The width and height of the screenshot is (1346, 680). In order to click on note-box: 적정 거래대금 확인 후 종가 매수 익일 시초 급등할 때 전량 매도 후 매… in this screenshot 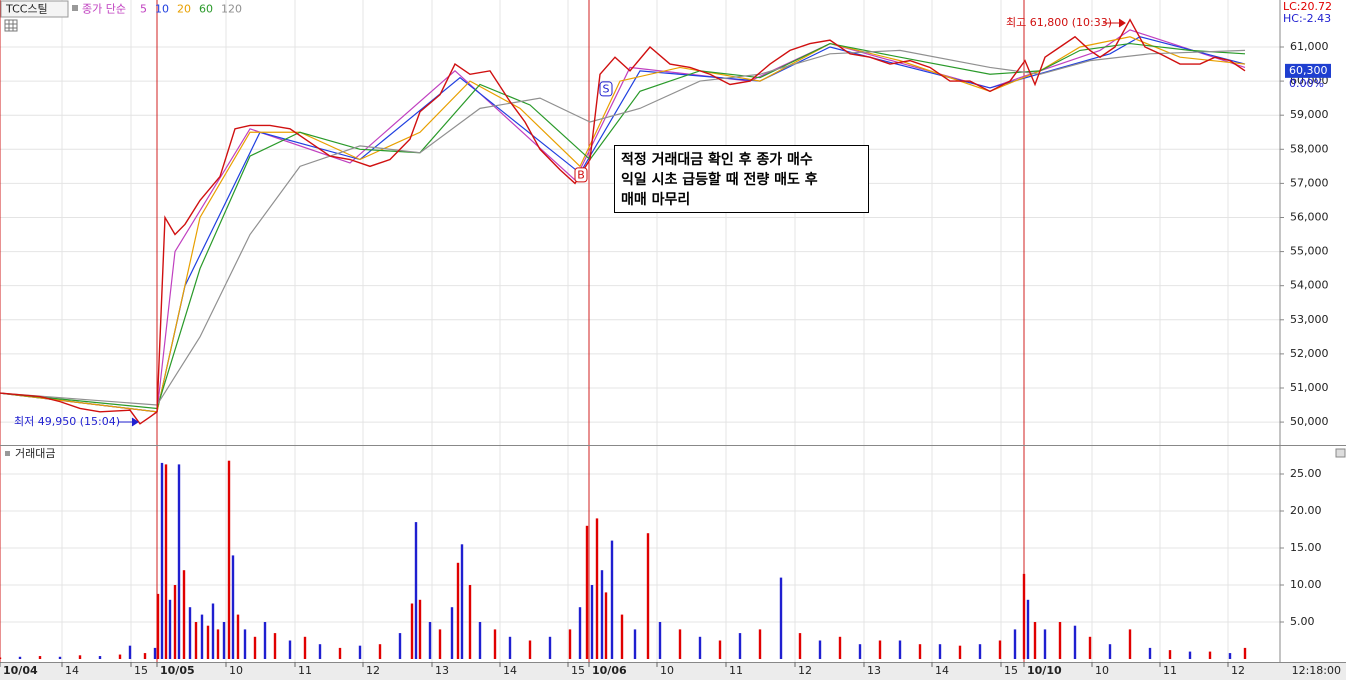, I will do `click(741, 179)`.